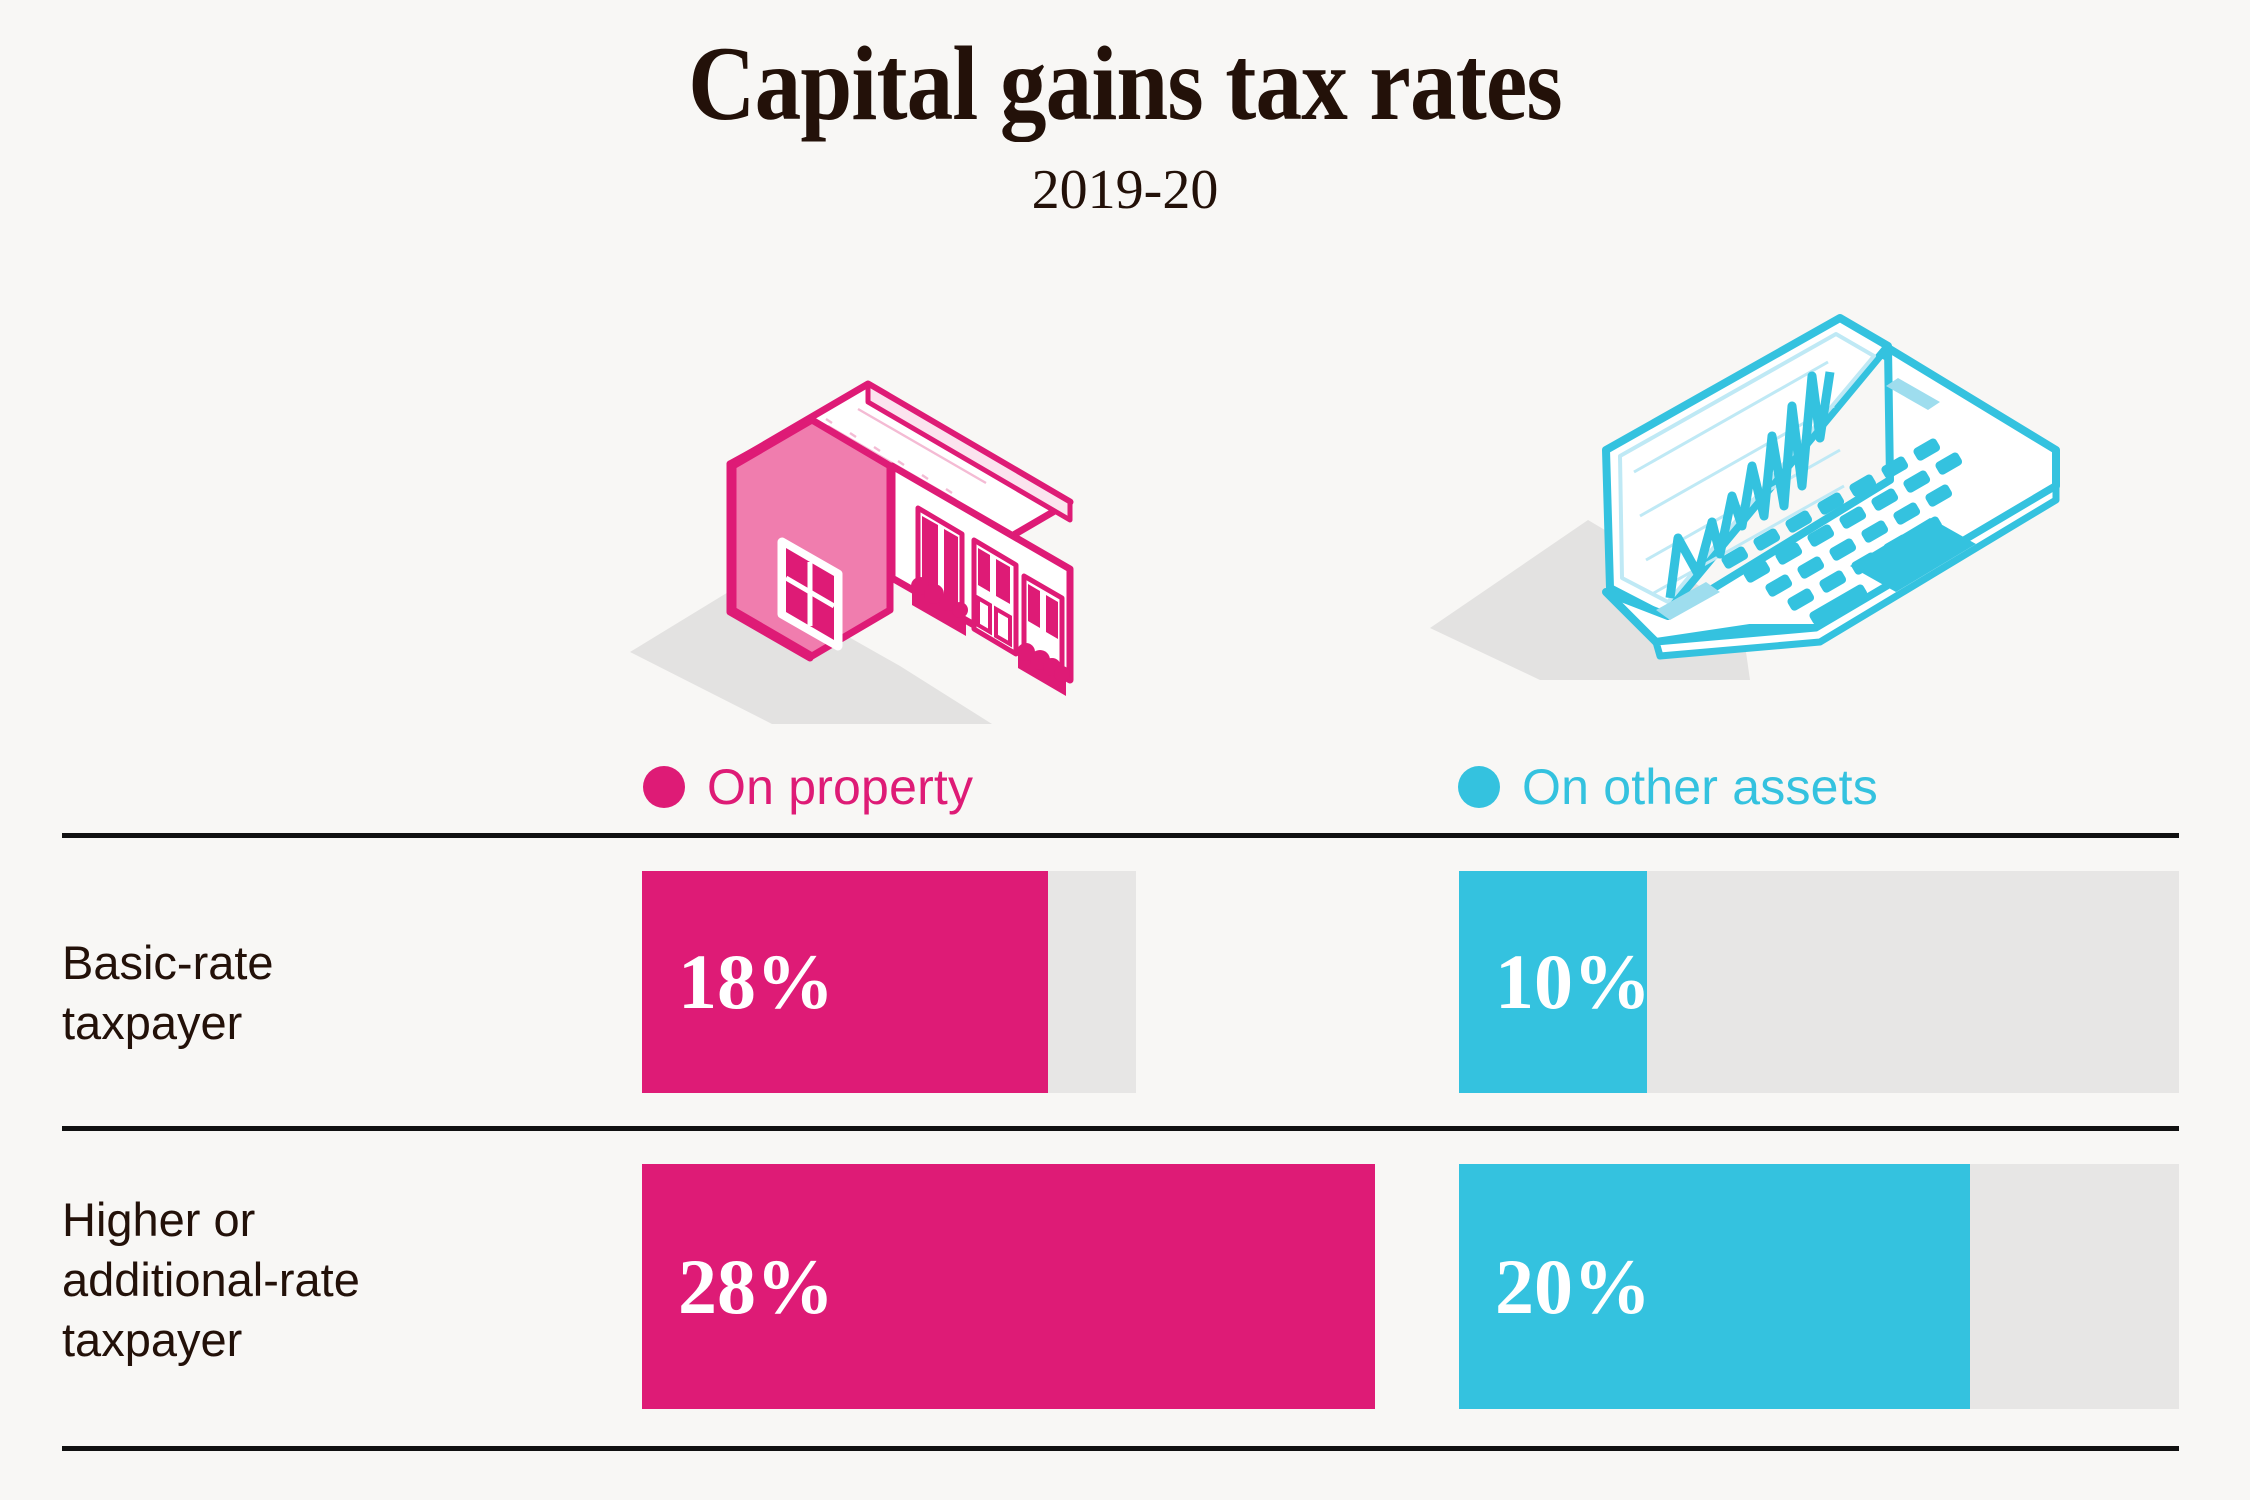 This screenshot has height=1500, width=2250. What do you see at coordinates (1125, 190) in the screenshot?
I see `page-subtitle: 2019-20` at bounding box center [1125, 190].